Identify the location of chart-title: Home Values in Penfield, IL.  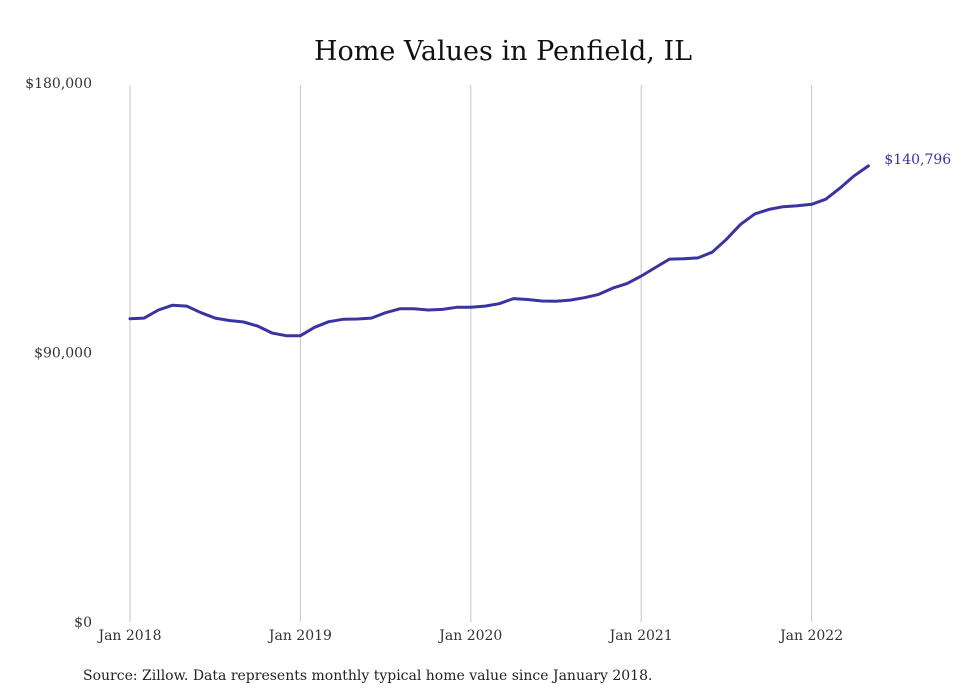
(503, 51).